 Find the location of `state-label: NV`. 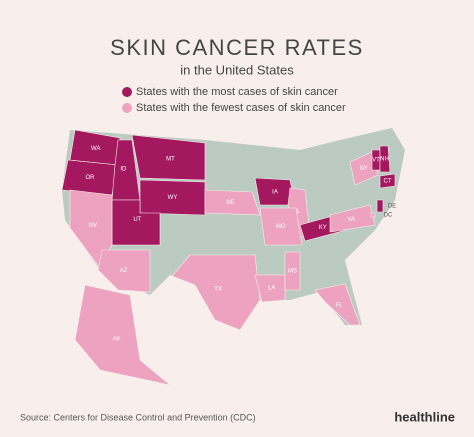

state-label: NV is located at coordinates (93, 226).